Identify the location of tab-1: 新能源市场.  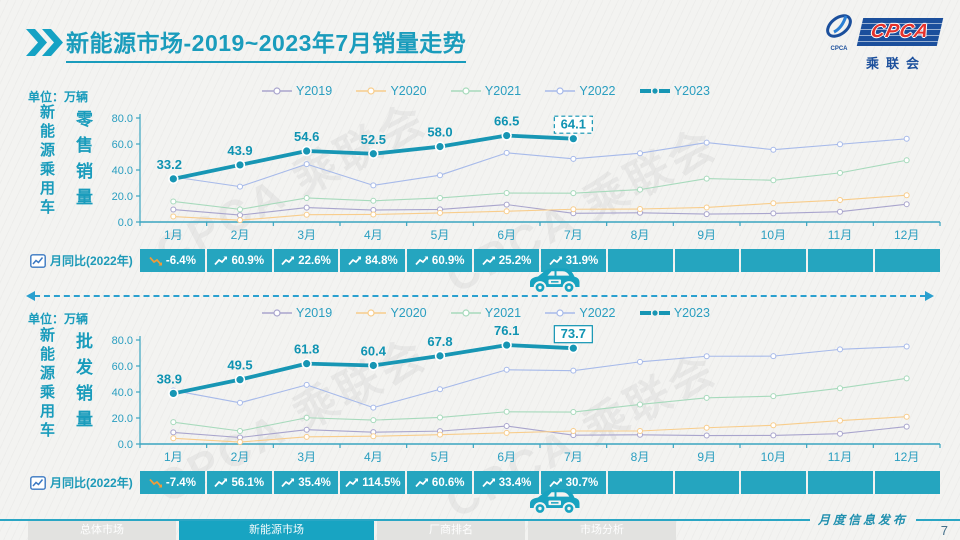
(276, 530).